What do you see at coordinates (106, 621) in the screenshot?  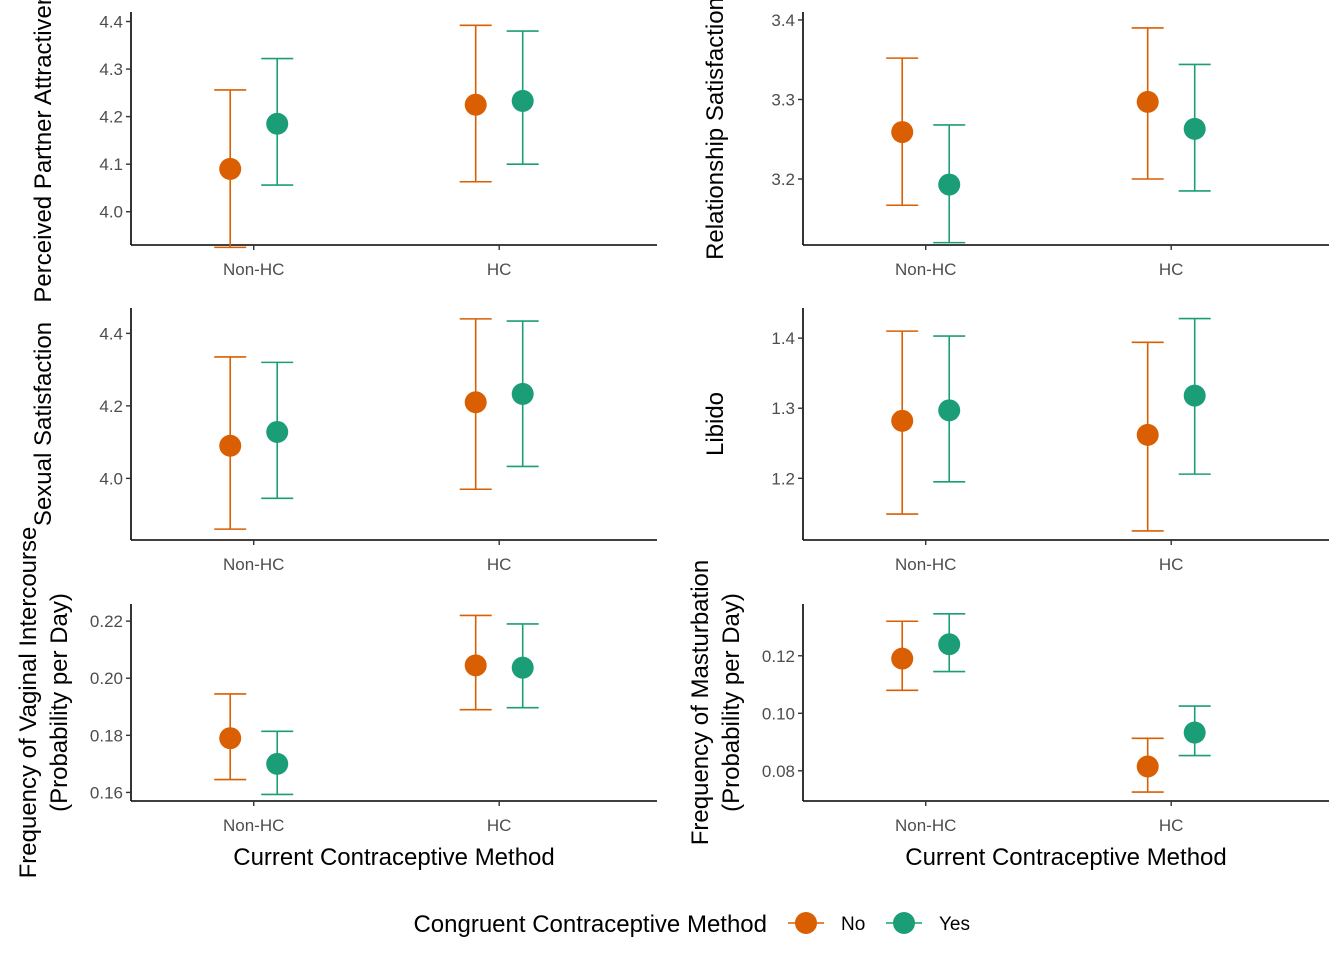 I see `y-tick-label: 0.22` at bounding box center [106, 621].